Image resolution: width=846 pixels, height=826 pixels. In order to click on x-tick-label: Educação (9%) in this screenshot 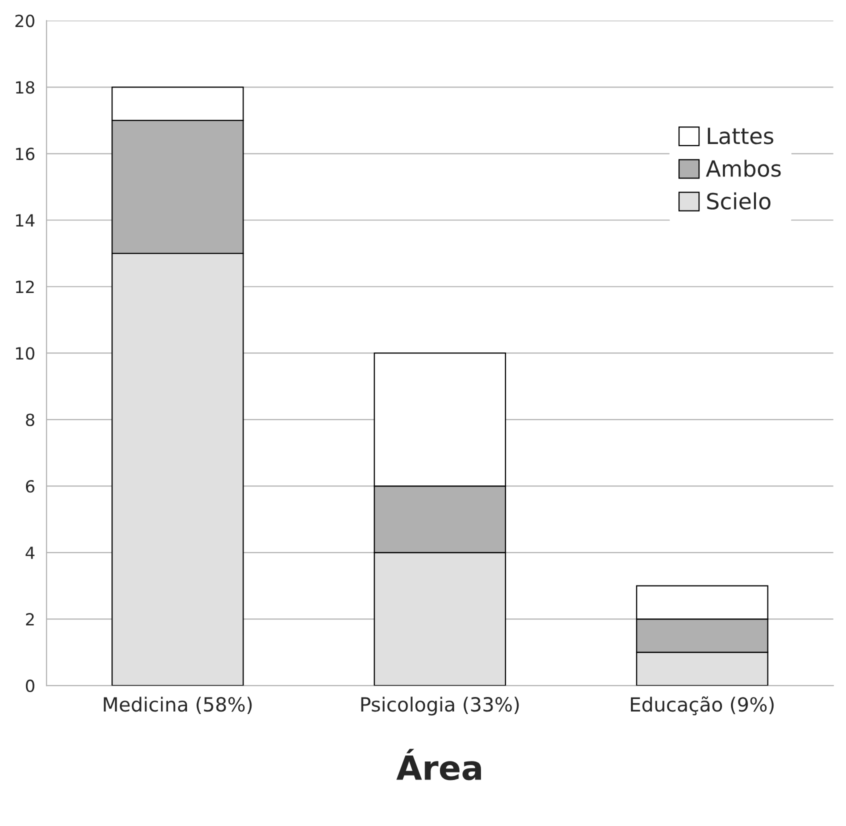, I will do `click(702, 706)`.